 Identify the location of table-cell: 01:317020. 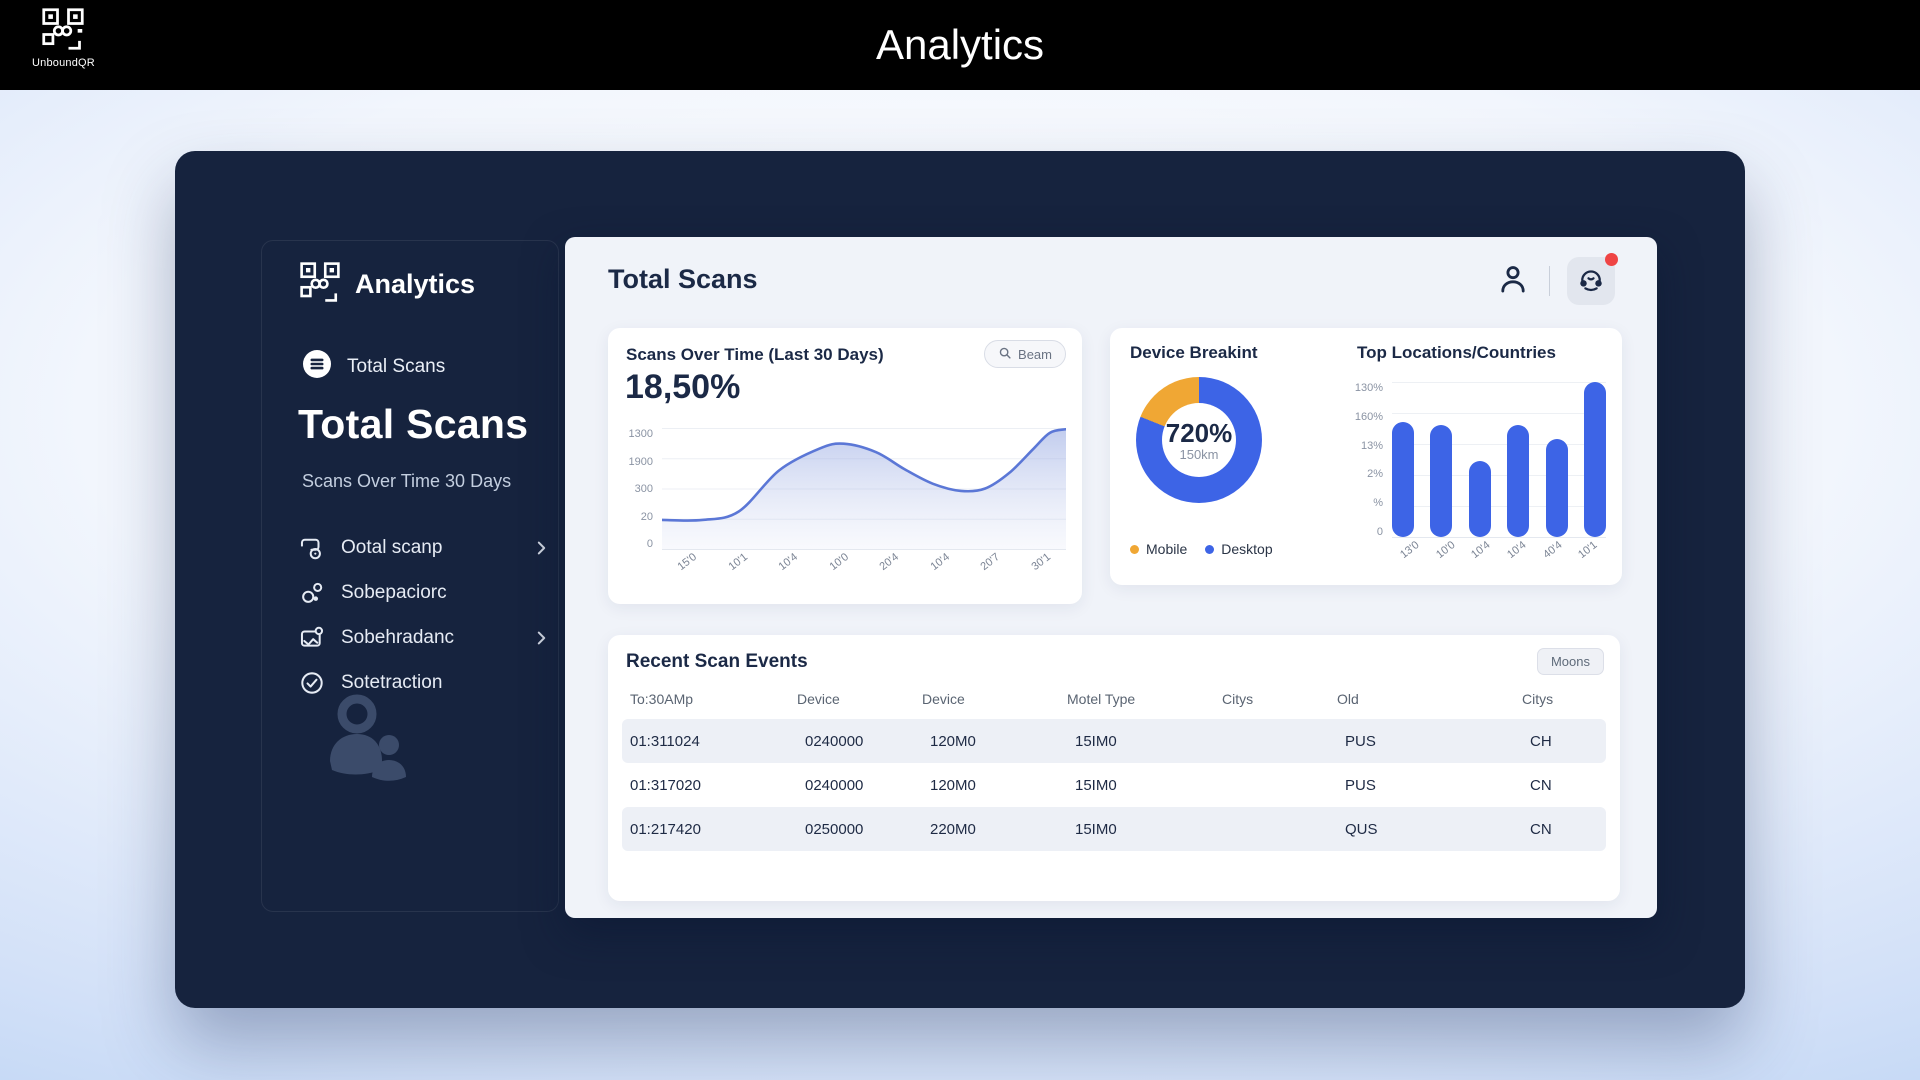
(665, 785).